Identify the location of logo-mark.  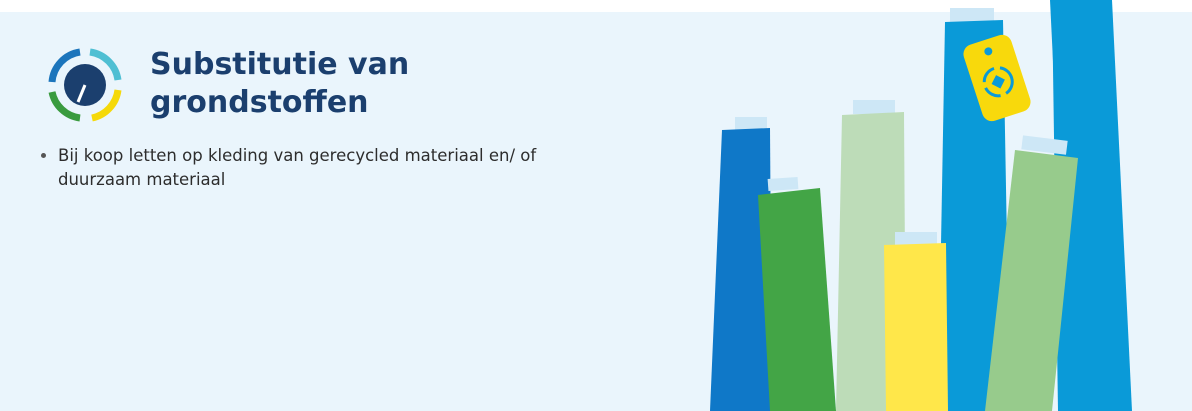
(81, 93).